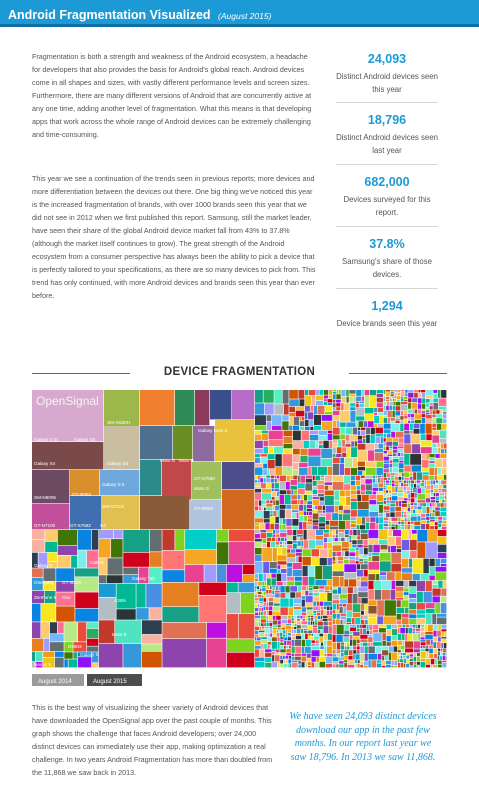 Image resolution: width=479 pixels, height=804 pixels. I want to click on treemap-watermark: OpenSignal, so click(67, 401).